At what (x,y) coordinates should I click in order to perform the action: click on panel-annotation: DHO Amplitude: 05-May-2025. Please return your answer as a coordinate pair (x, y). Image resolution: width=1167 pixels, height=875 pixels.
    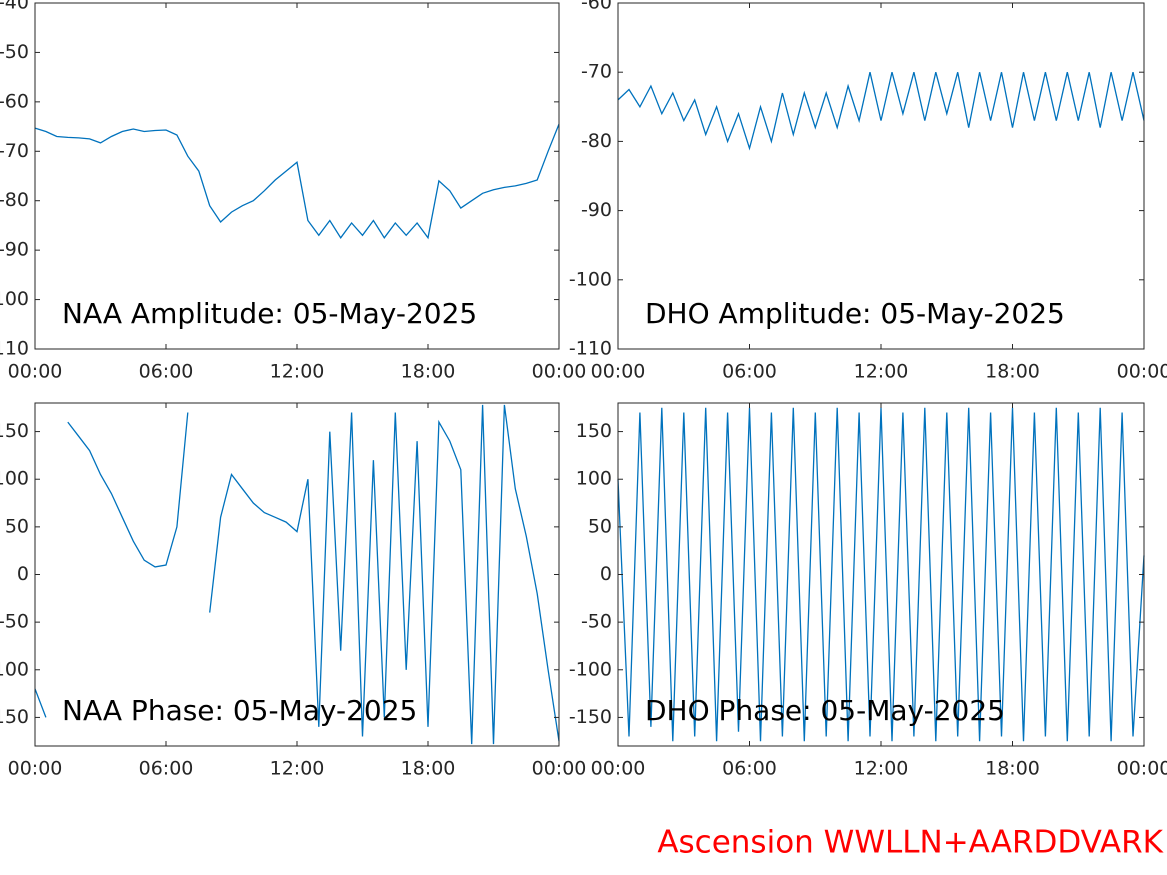
    Looking at the image, I should click on (855, 313).